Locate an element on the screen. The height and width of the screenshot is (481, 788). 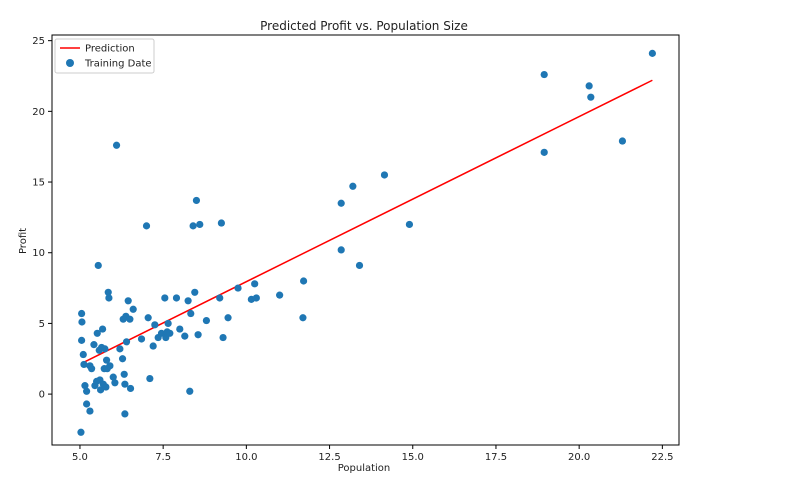
y-tick-label: 15 is located at coordinates (38, 183).